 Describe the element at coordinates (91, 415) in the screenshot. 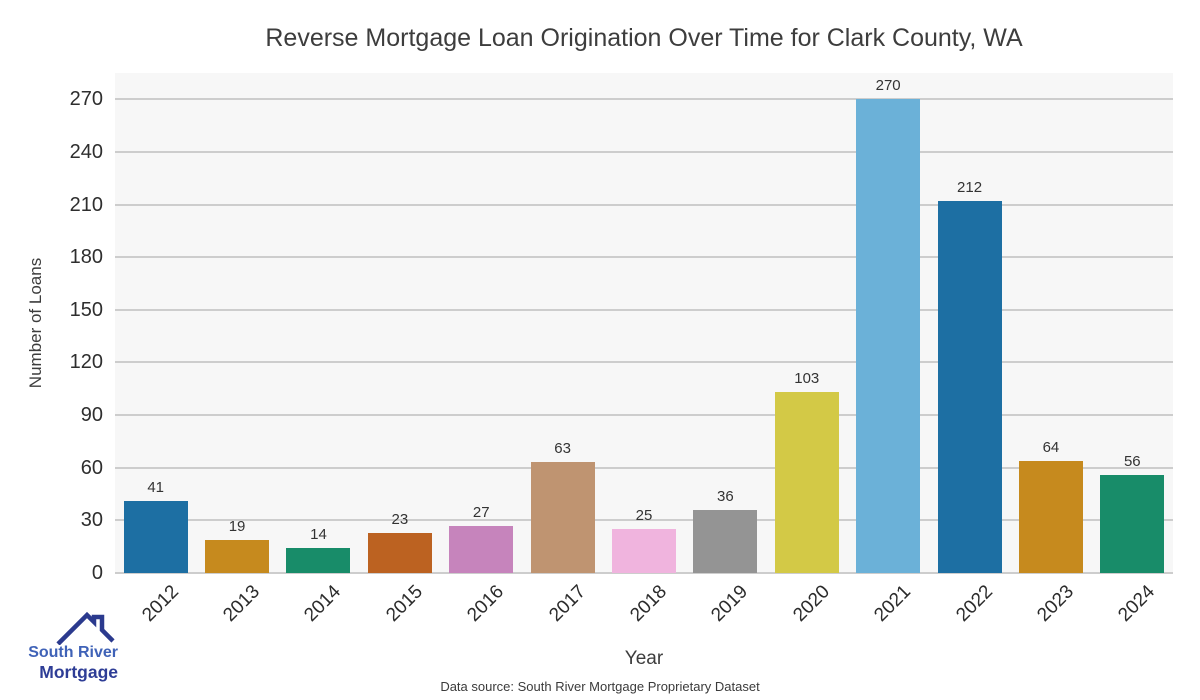

I see `y-tick-label: 90` at that location.